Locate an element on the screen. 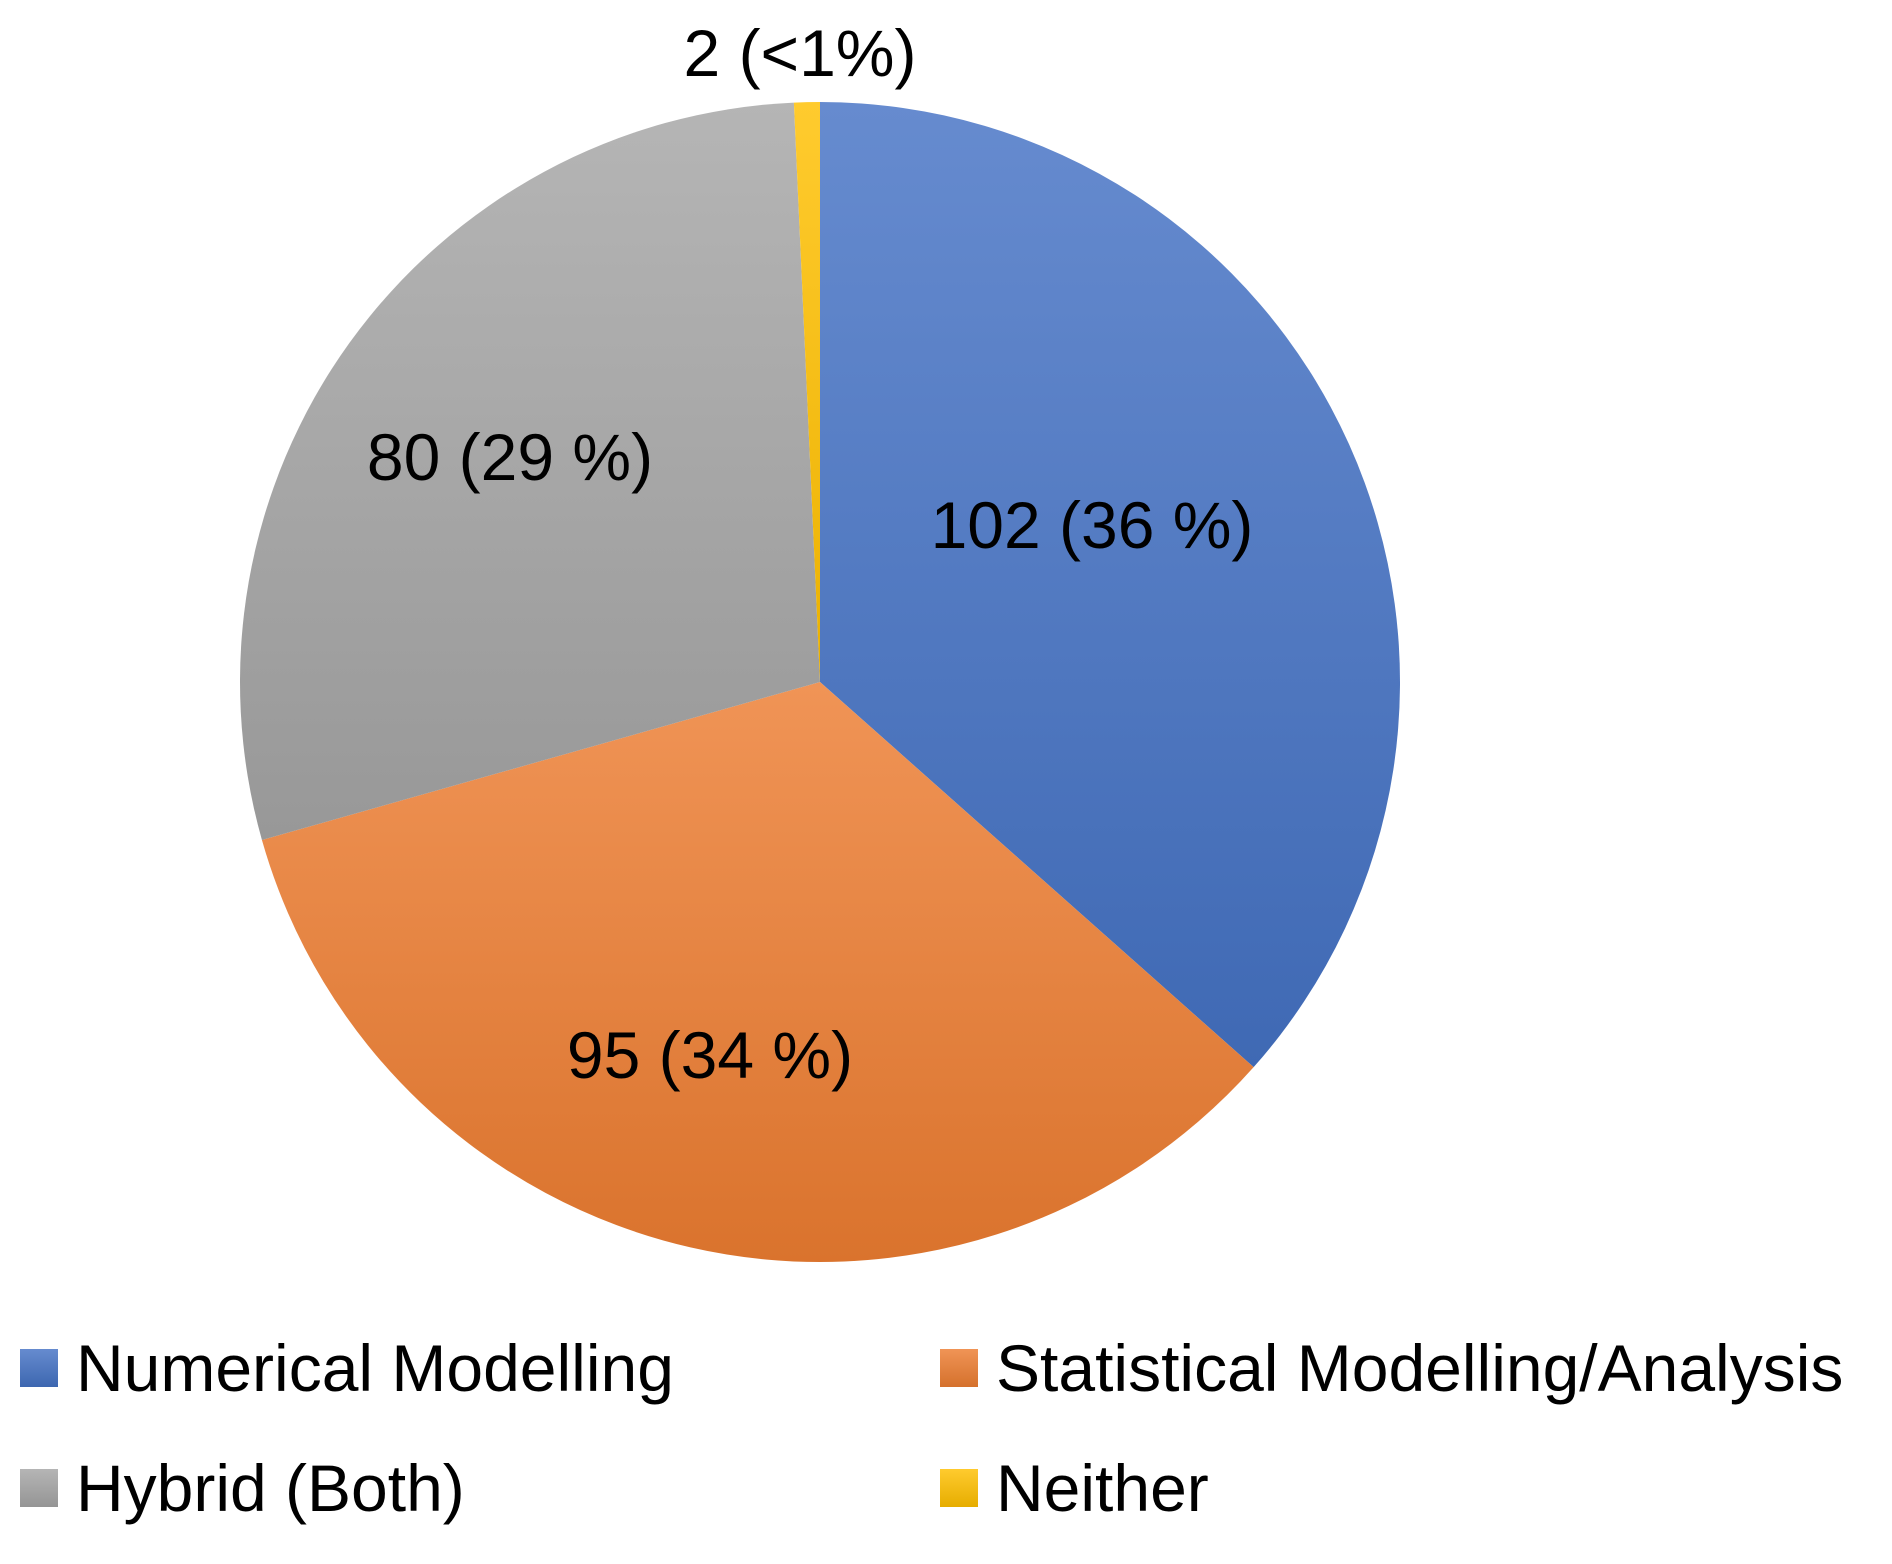 The image size is (1892, 1564). legend-label-hybrid: Hybrid (Both) is located at coordinates (270, 1488).